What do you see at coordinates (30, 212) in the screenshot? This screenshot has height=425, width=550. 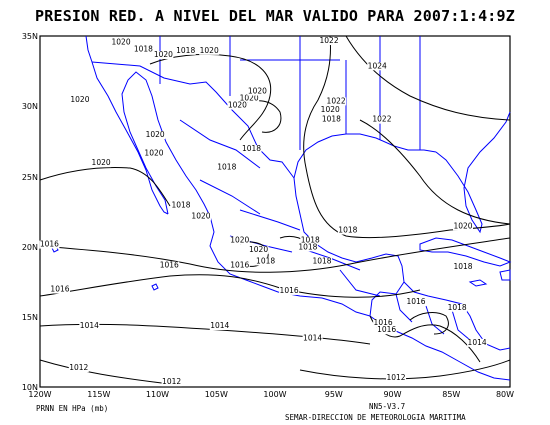 I see `latitude-labels: 10N 15N 20N 25N 30N 35N` at bounding box center [30, 212].